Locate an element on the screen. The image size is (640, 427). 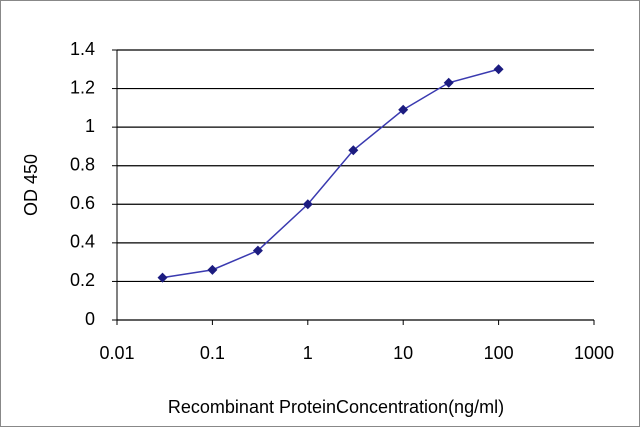
x-tick-label: 100 is located at coordinates (499, 353).